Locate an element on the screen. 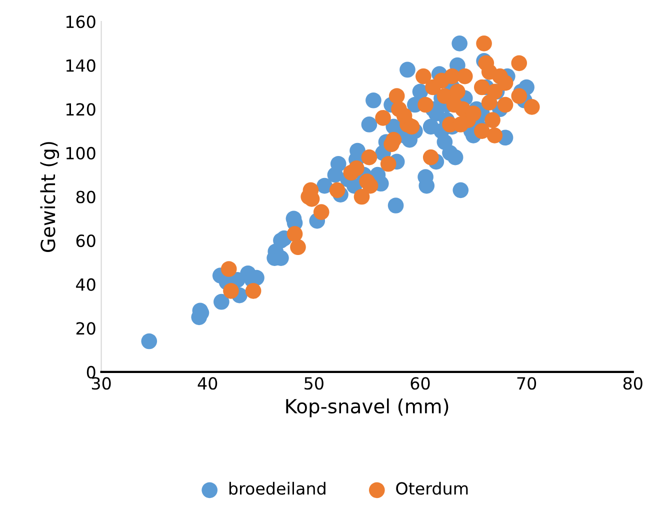  x-tick-label: 40 is located at coordinates (208, 383).